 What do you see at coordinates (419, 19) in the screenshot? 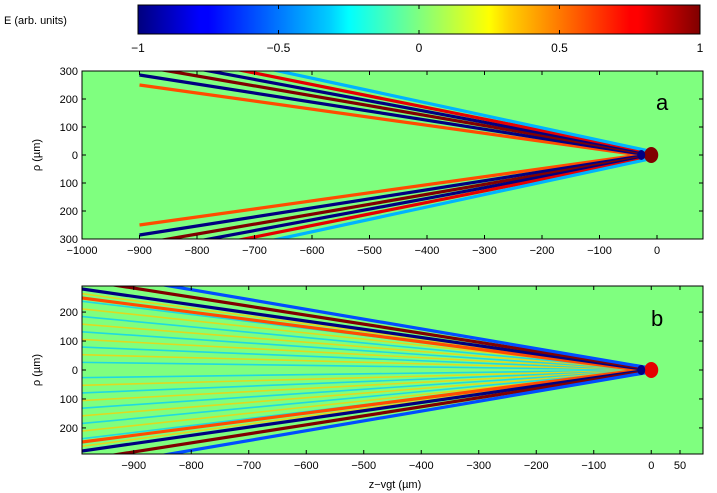
I see `colorbar-gradient` at bounding box center [419, 19].